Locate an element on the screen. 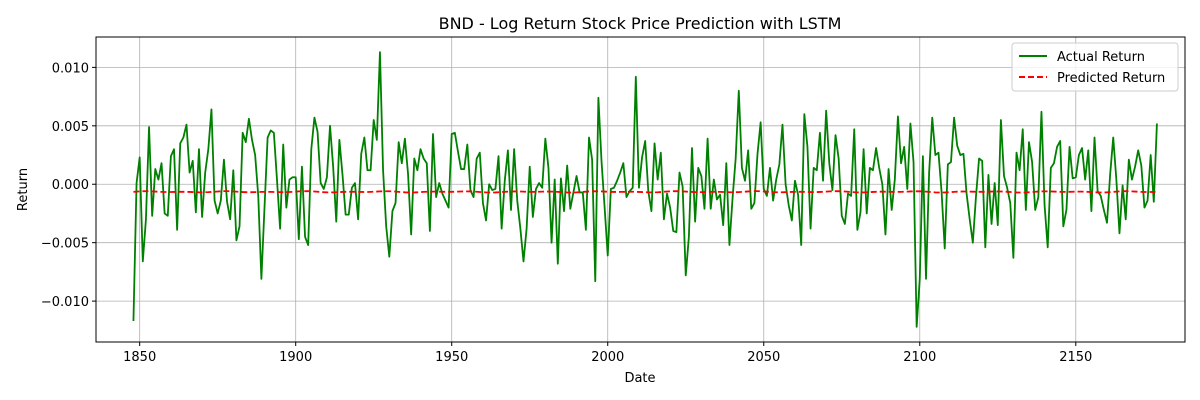 The width and height of the screenshot is (1200, 400). y-axis-label: Return is located at coordinates (23, 189).